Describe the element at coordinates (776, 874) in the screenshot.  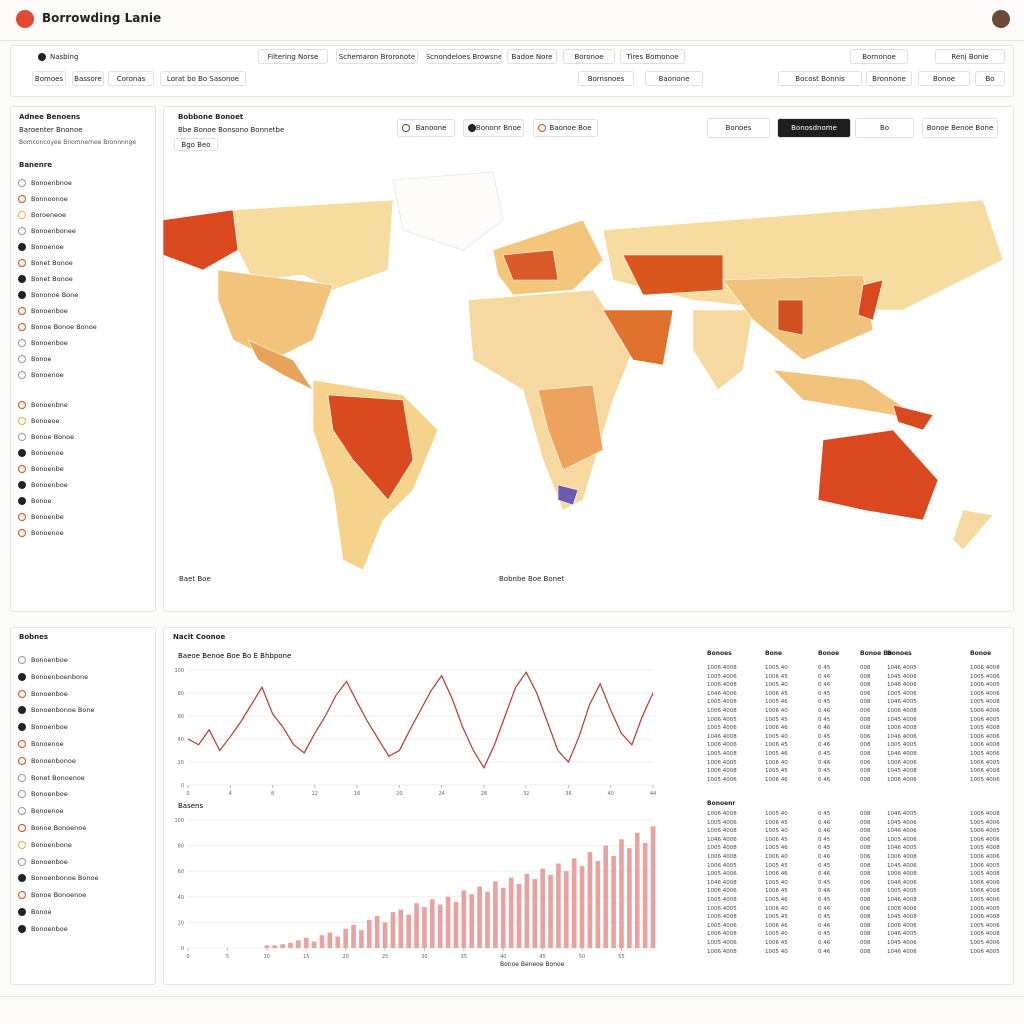
I see `table-cell: 1006 46` at that location.